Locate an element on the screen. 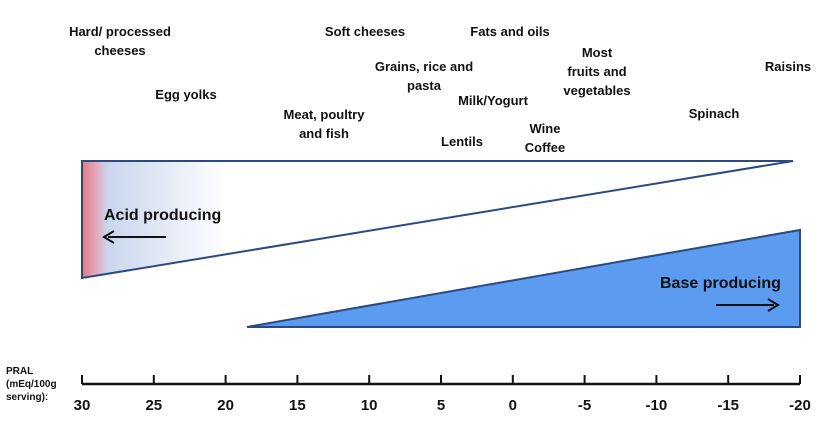  food-label-egg-yolks: Egg yolks is located at coordinates (186, 94).